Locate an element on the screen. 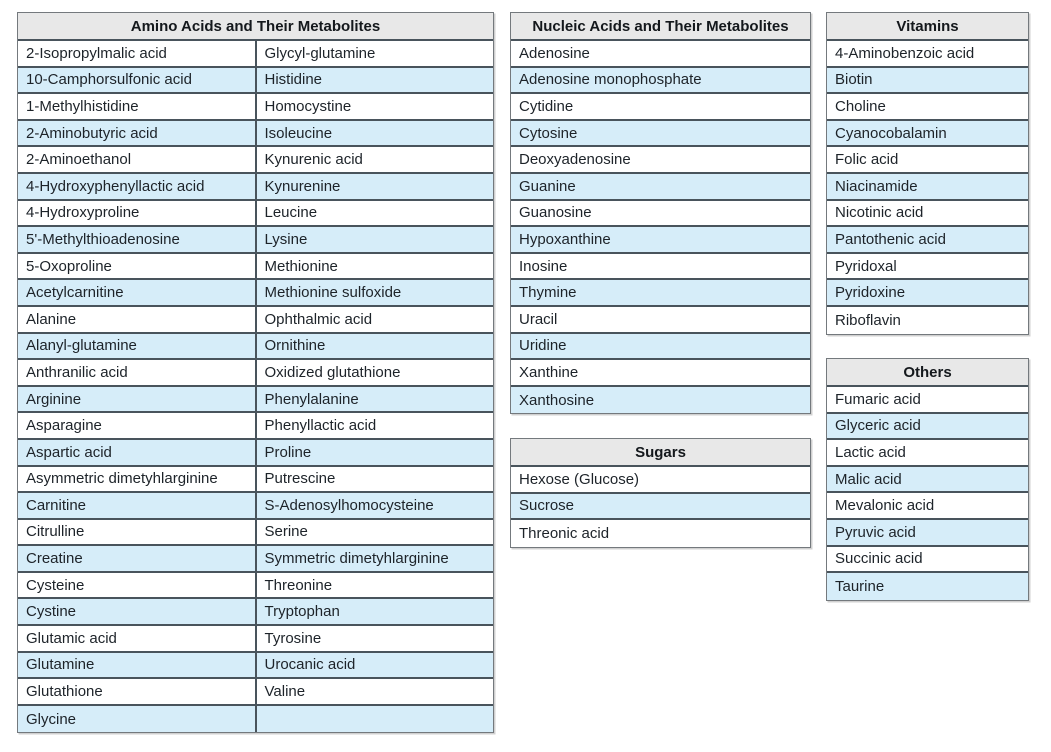 This screenshot has height=752, width=1051. table-cell: Niacinamide is located at coordinates (876, 186).